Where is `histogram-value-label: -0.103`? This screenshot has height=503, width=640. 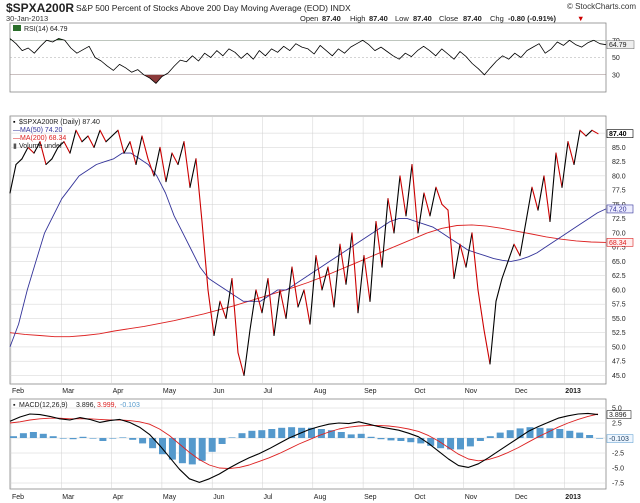 histogram-value-label: -0.103 is located at coordinates (130, 405).